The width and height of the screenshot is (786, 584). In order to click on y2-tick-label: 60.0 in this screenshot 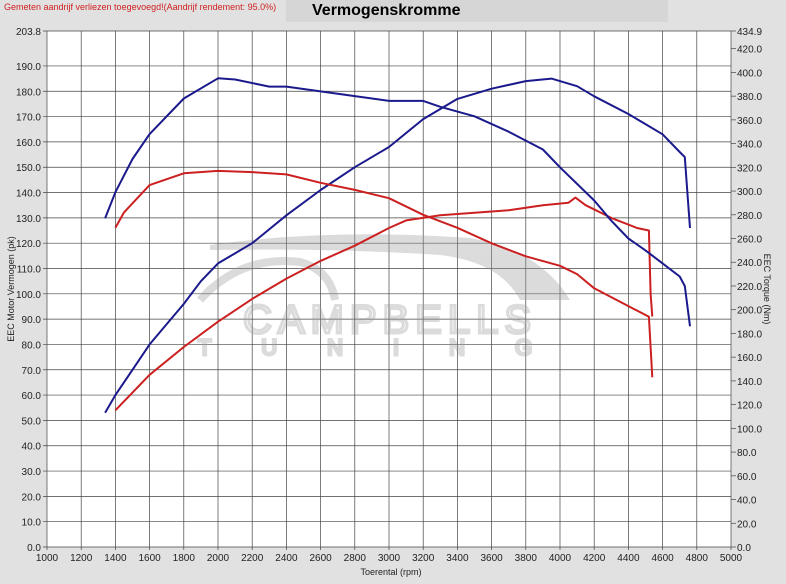, I will do `click(747, 477)`.